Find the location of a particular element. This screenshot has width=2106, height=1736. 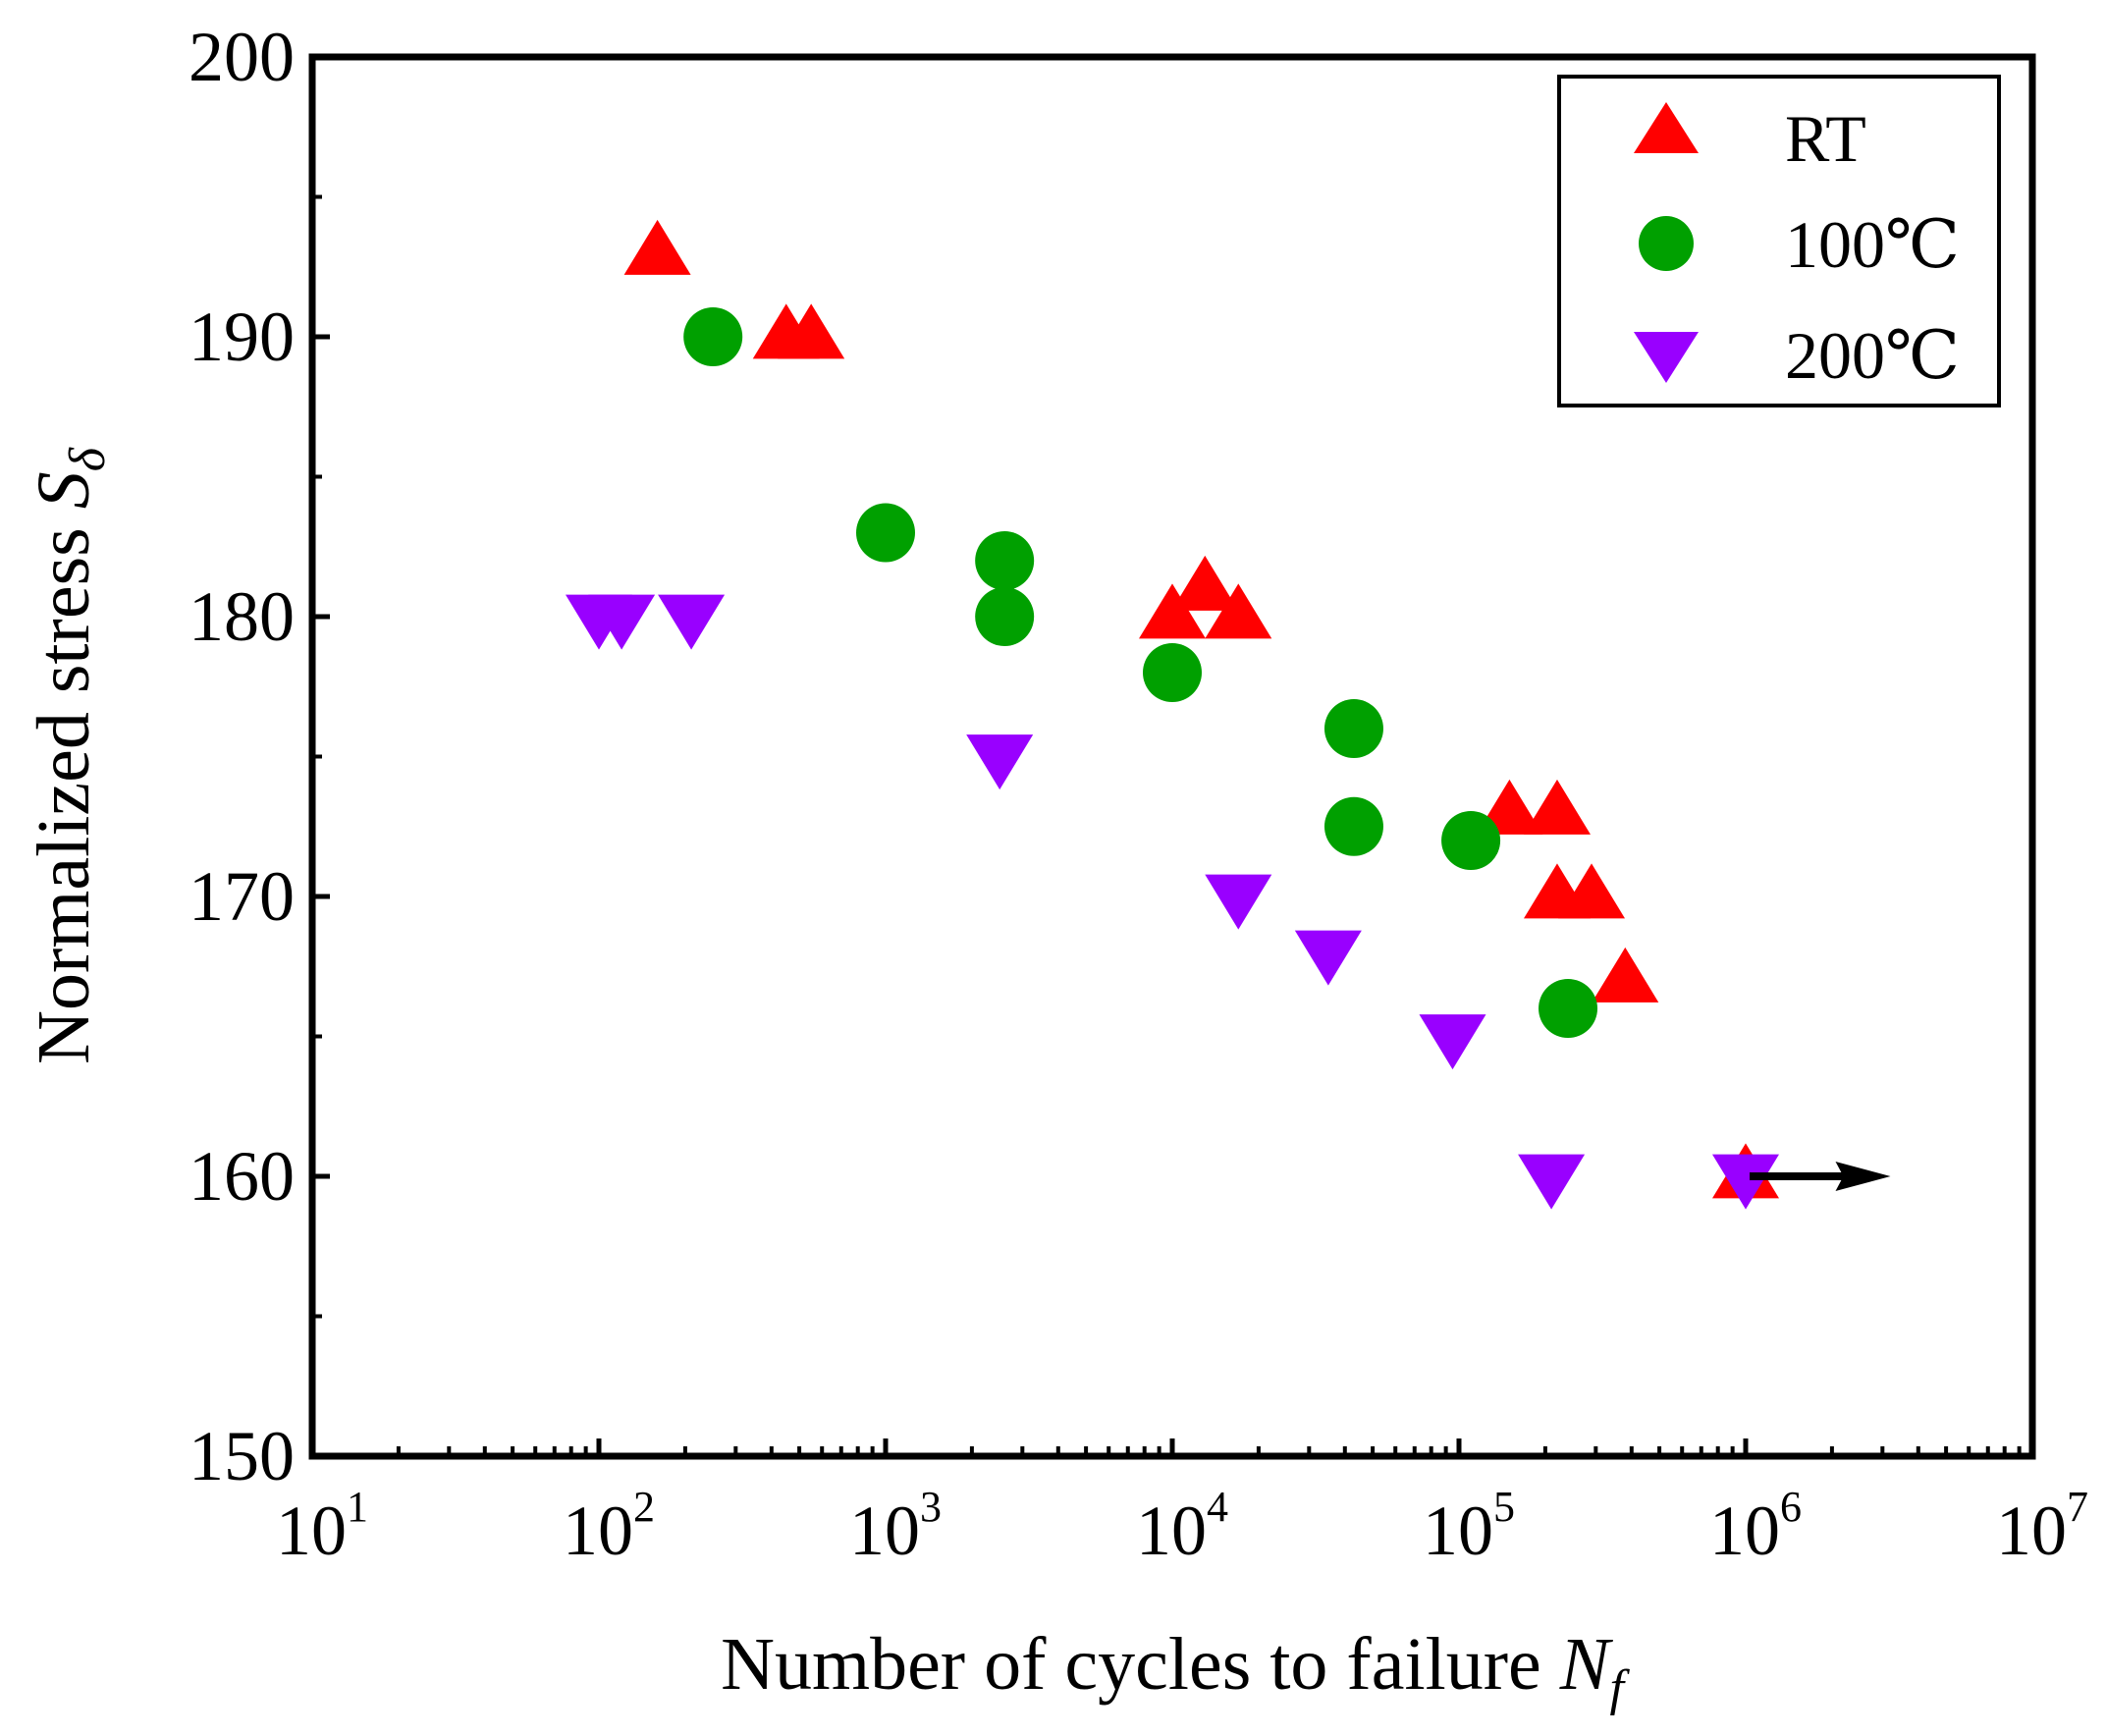

marker-series0-point2 is located at coordinates (811, 331).